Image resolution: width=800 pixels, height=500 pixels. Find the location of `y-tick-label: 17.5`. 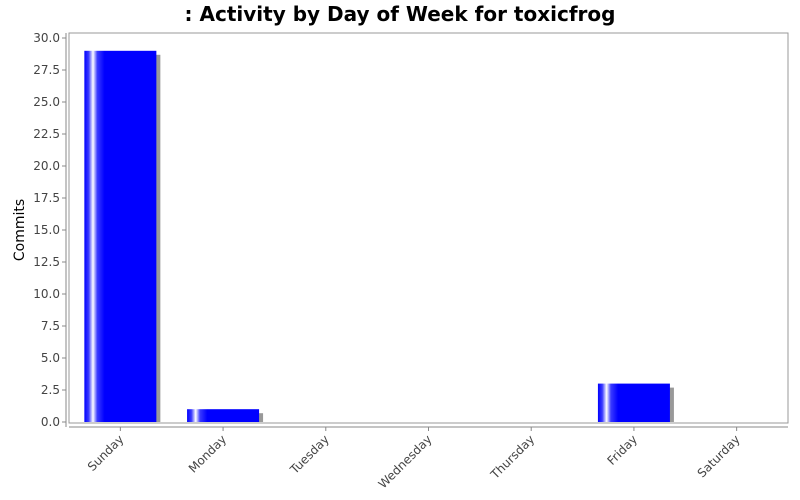

y-tick-label: 17.5 is located at coordinates (46, 198).